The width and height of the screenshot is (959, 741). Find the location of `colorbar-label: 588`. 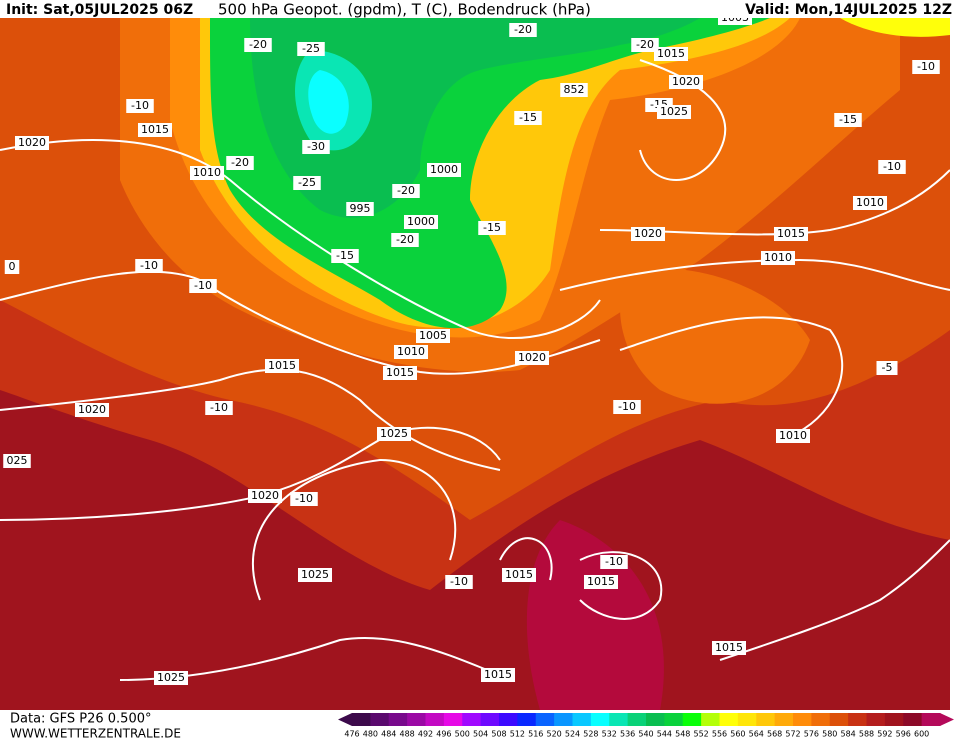

colorbar-label: 588 is located at coordinates (866, 734).